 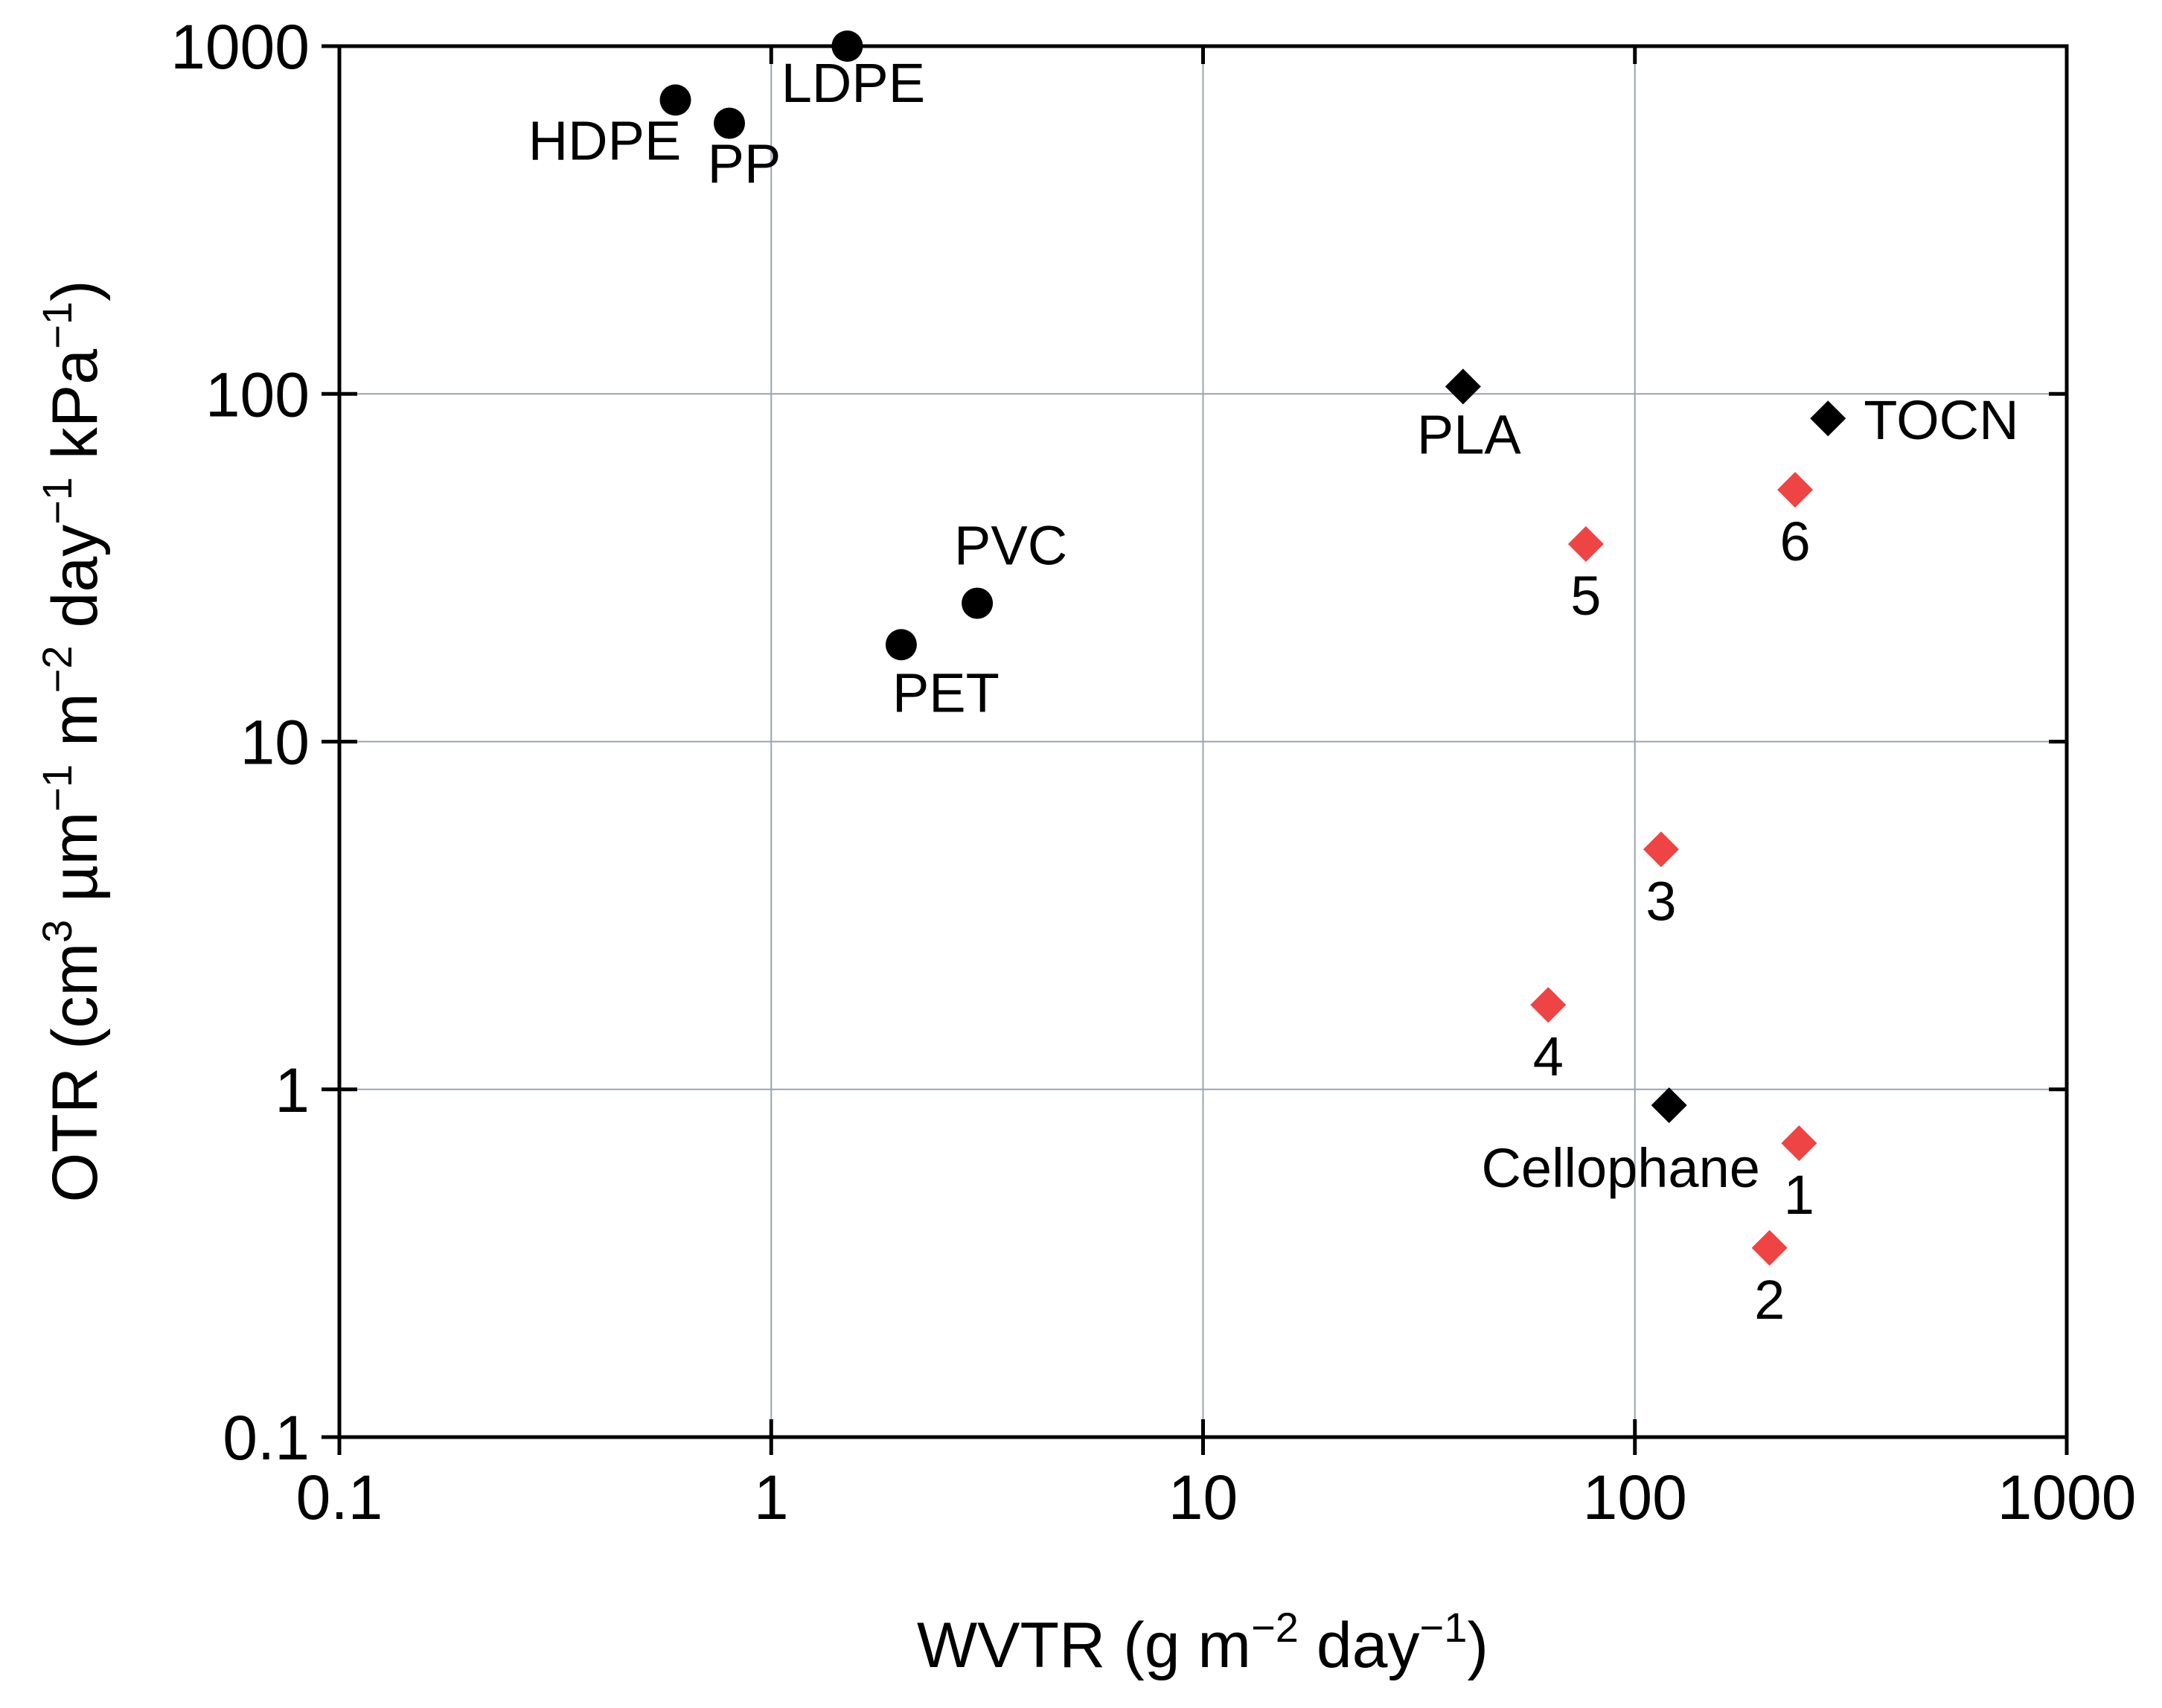 What do you see at coordinates (946, 693) in the screenshot?
I see `label-pet: PET` at bounding box center [946, 693].